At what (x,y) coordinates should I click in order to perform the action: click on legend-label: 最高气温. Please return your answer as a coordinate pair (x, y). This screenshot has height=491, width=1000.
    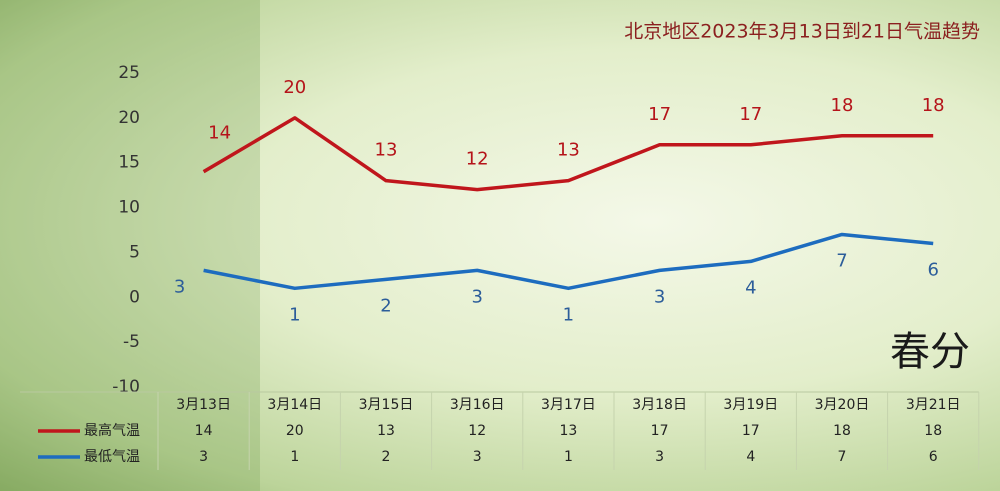
    Looking at the image, I should click on (112, 430).